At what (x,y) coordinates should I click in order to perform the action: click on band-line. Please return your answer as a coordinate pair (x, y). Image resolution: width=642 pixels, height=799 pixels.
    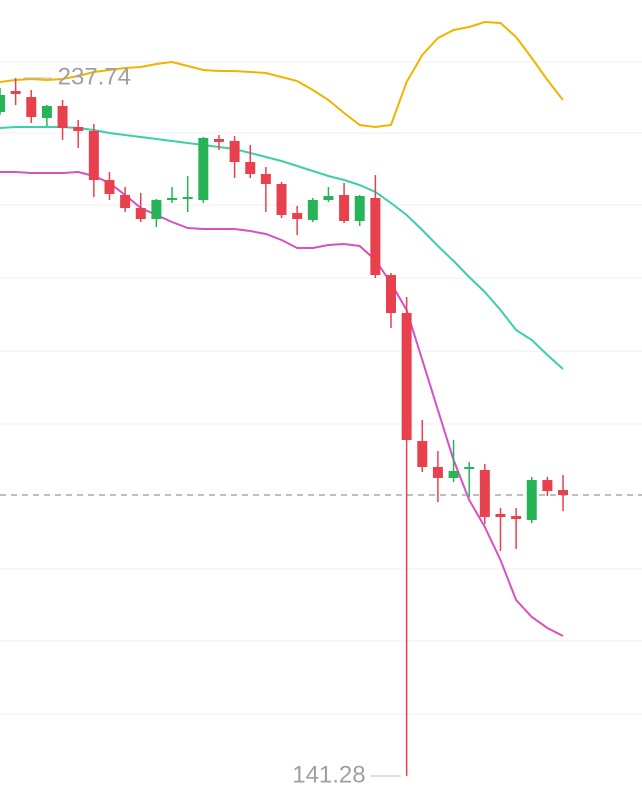
    Looking at the image, I should click on (282, 74).